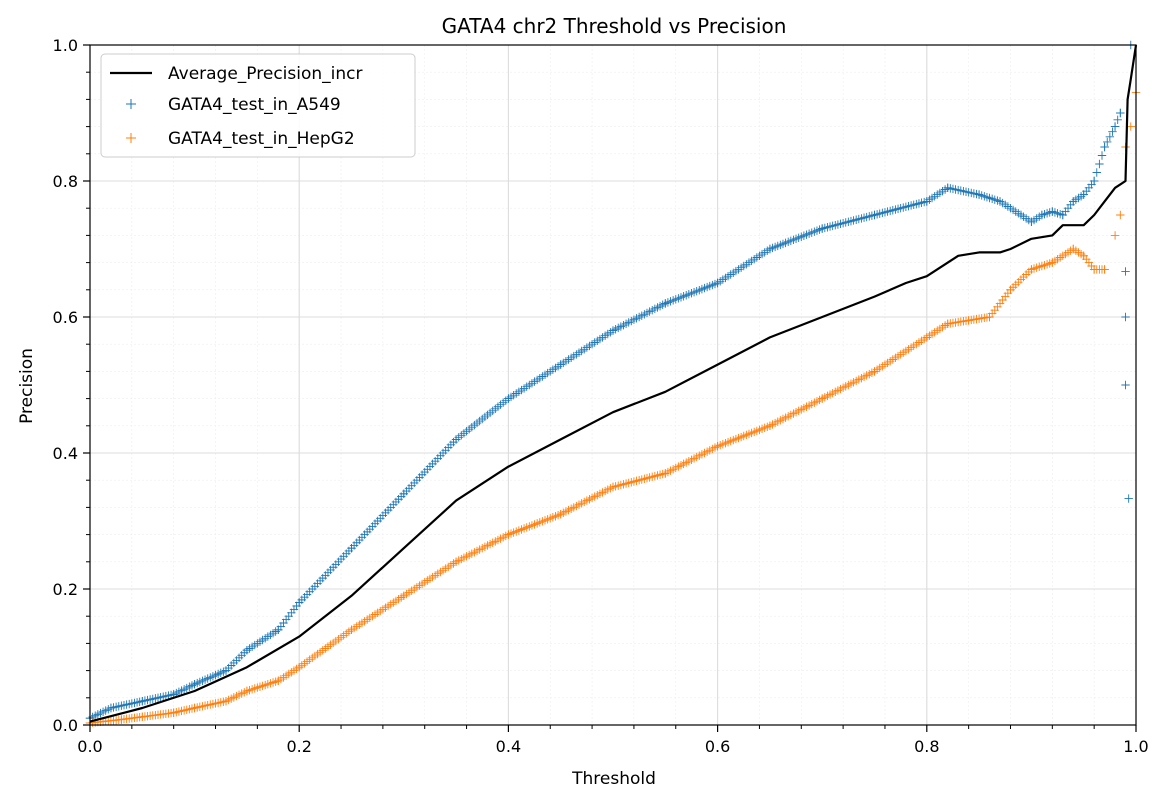  What do you see at coordinates (613, 779) in the screenshot?
I see `x-axis-label: Threshold` at bounding box center [613, 779].